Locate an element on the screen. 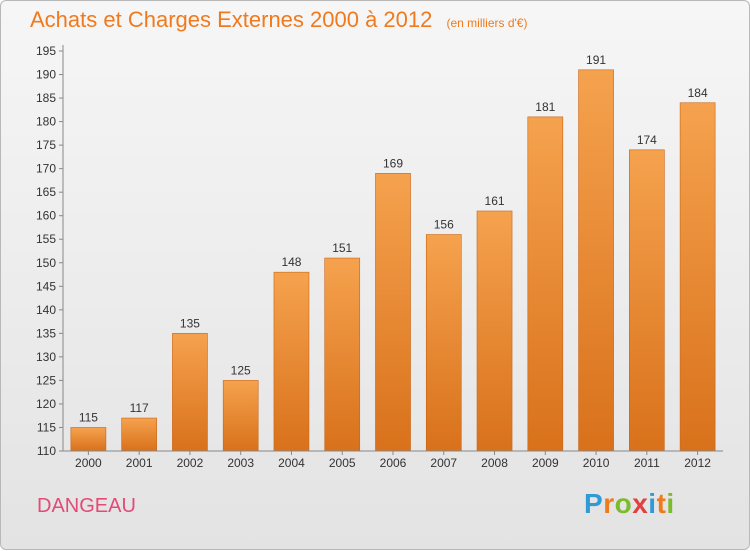 This screenshot has width=750, height=551. logo-letter: P is located at coordinates (594, 503).